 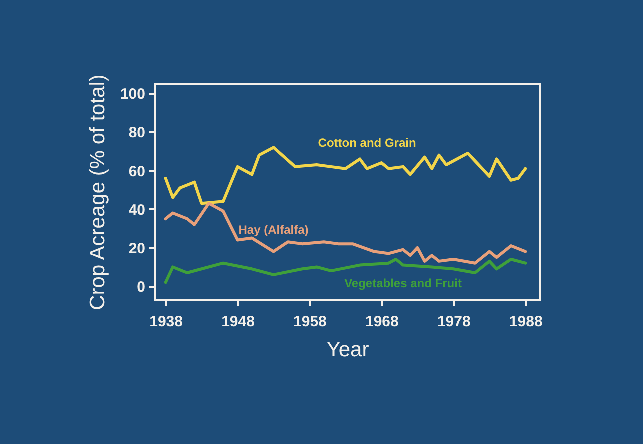 What do you see at coordinates (310, 322) in the screenshot?
I see `x-tick-label: 1958` at bounding box center [310, 322].